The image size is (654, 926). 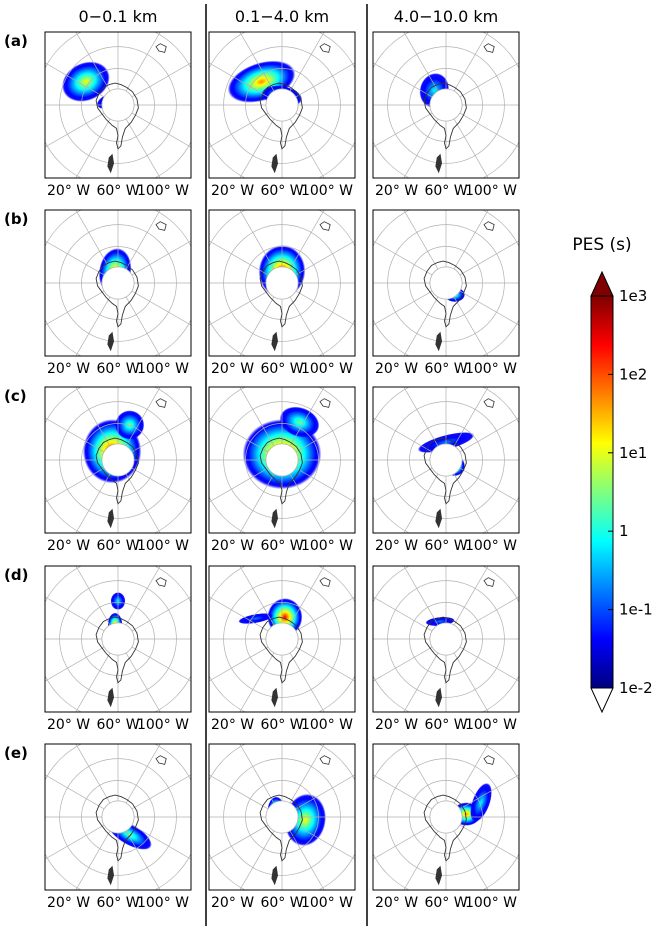 I want to click on row-label-a: (a), so click(x=16, y=41).